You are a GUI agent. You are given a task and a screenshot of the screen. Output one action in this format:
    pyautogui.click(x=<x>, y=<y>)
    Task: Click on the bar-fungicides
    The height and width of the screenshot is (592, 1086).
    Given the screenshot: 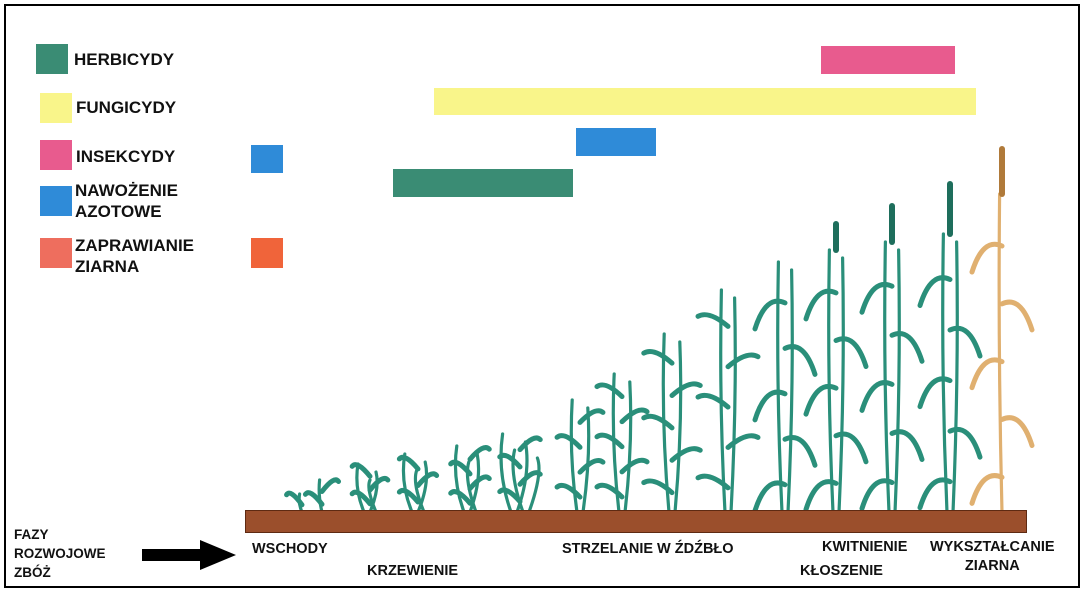 What is the action you would take?
    pyautogui.click(x=705, y=101)
    